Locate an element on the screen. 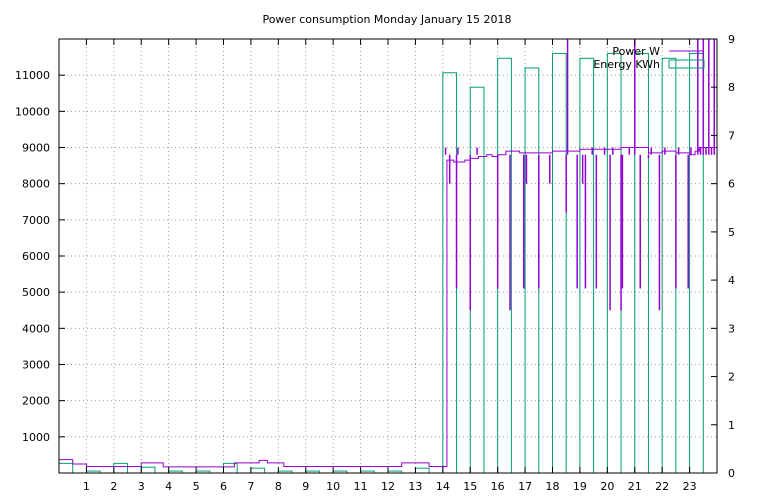 This screenshot has width=768, height=500. x-tick-label: 15 is located at coordinates (470, 486).